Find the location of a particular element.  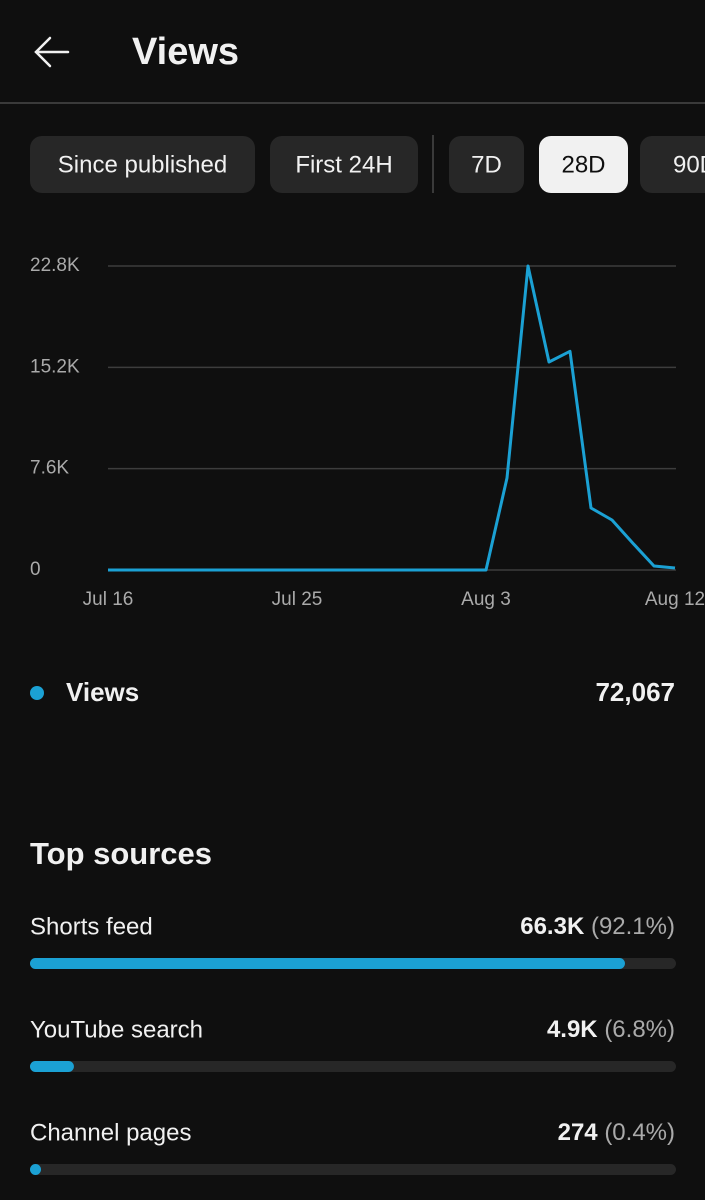

tab-label: Since published is located at coordinates (142, 164).